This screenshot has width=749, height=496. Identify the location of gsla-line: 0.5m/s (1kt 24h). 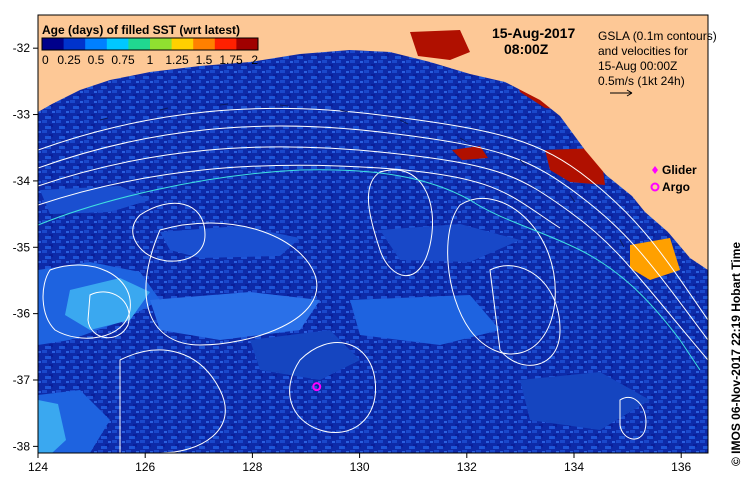
(641, 81).